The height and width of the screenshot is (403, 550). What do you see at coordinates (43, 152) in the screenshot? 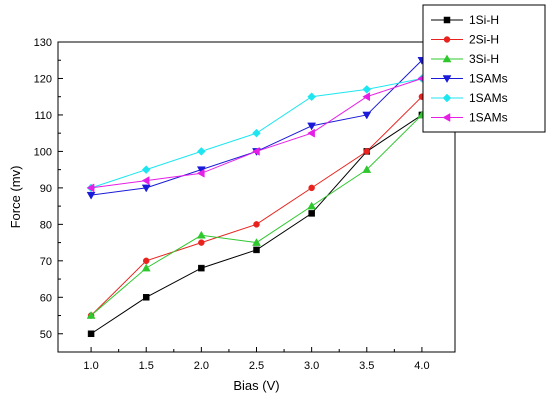
I see `y-tick-label: 100` at bounding box center [43, 152].